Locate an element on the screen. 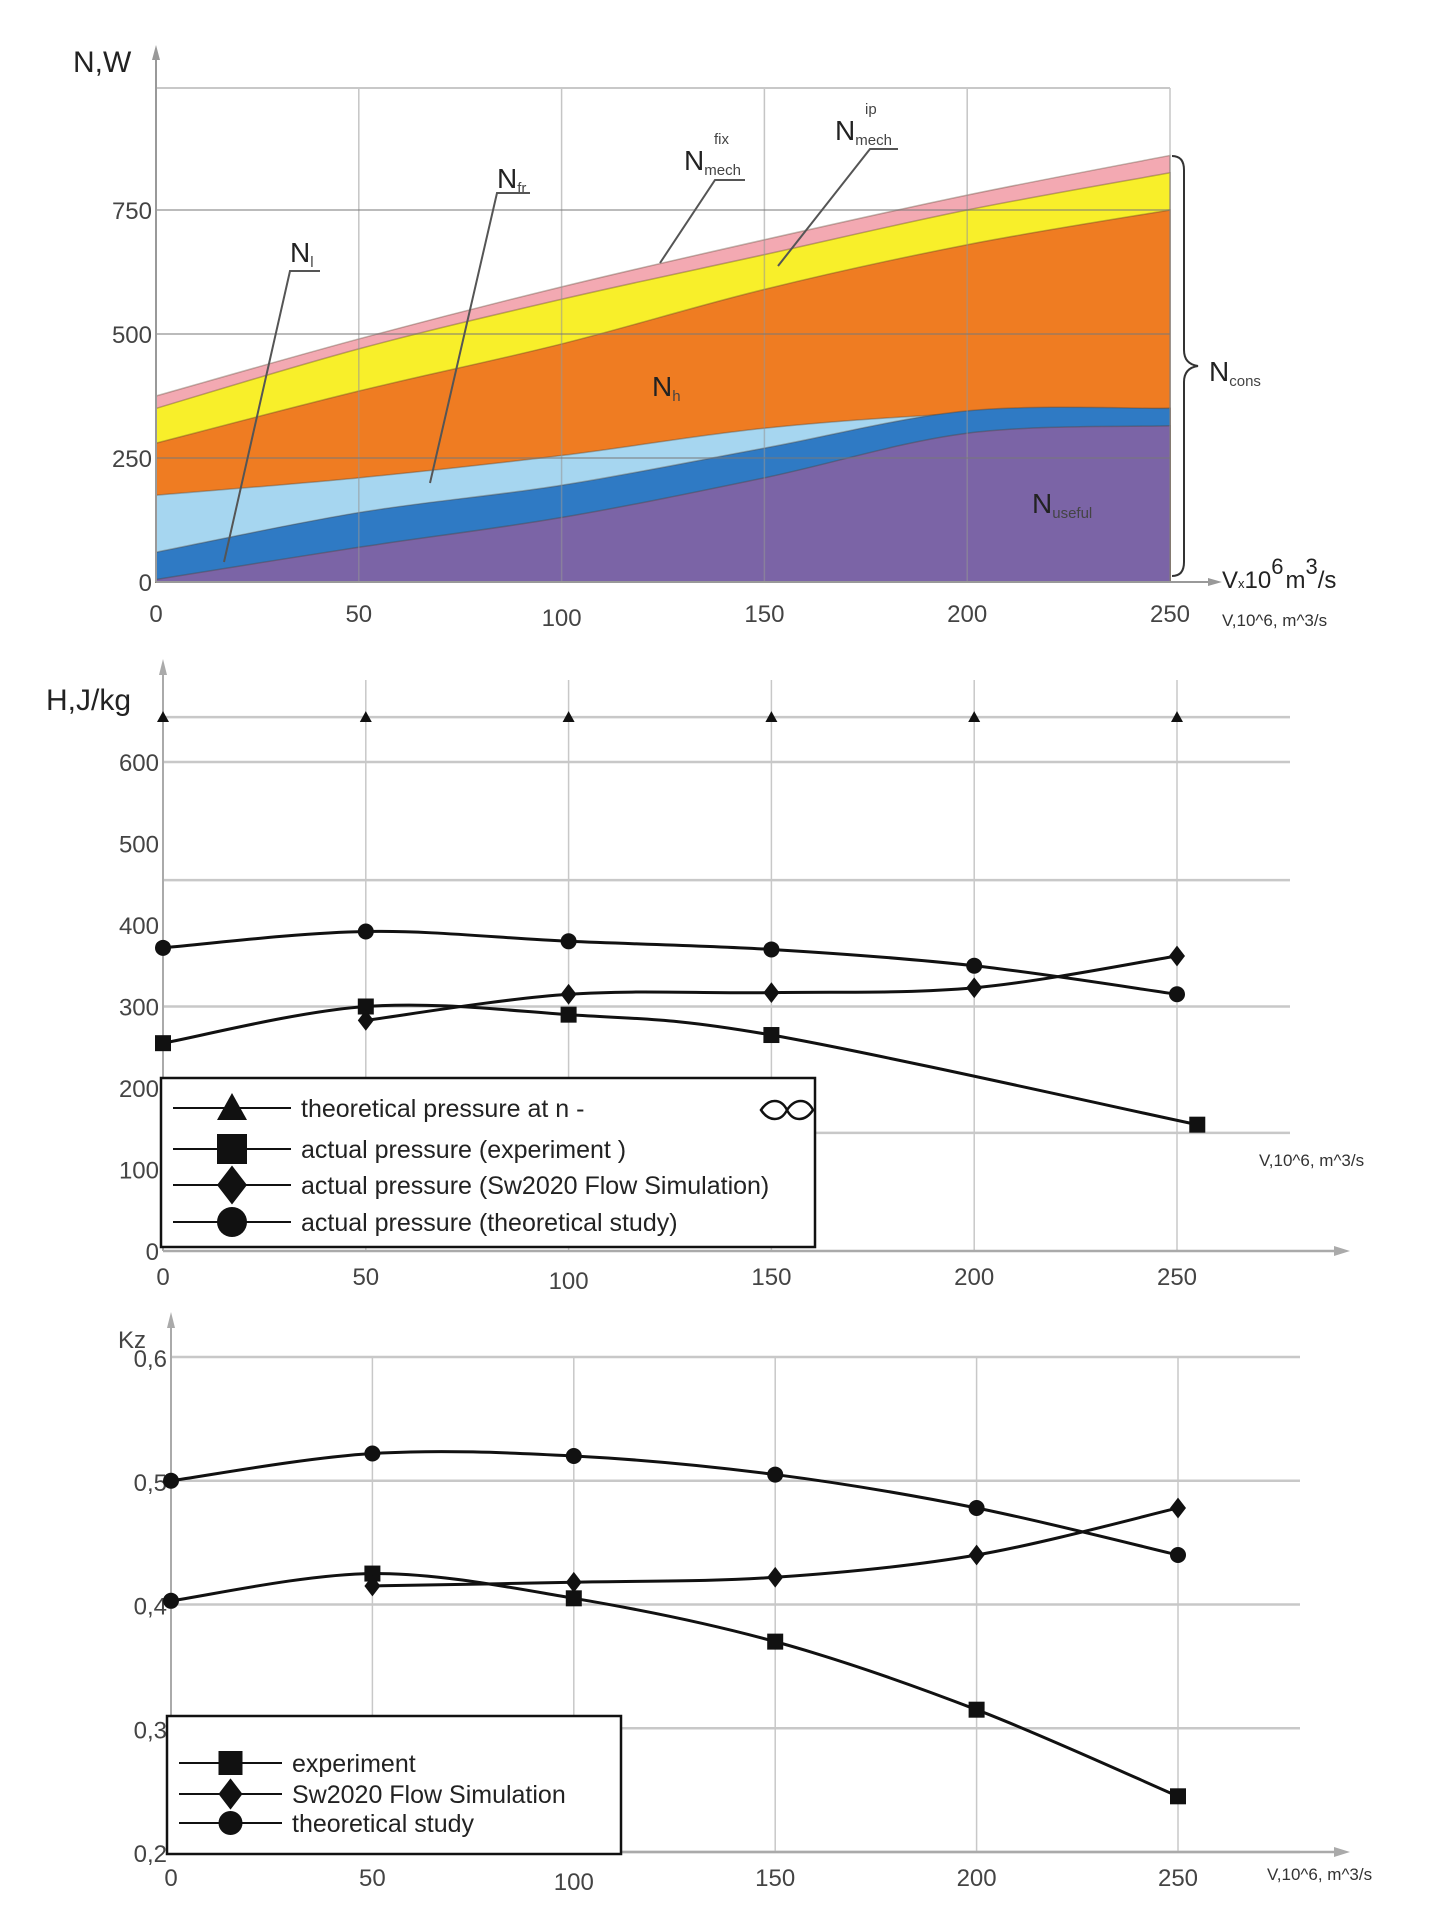  annotation-n-mech-ip-sup: ip is located at coordinates (871, 109).